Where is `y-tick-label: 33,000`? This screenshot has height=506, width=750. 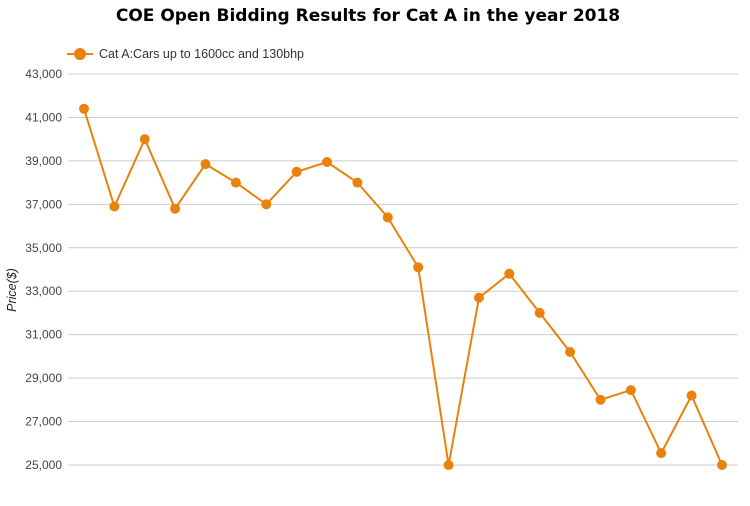
y-tick-label: 33,000 is located at coordinates (43, 291).